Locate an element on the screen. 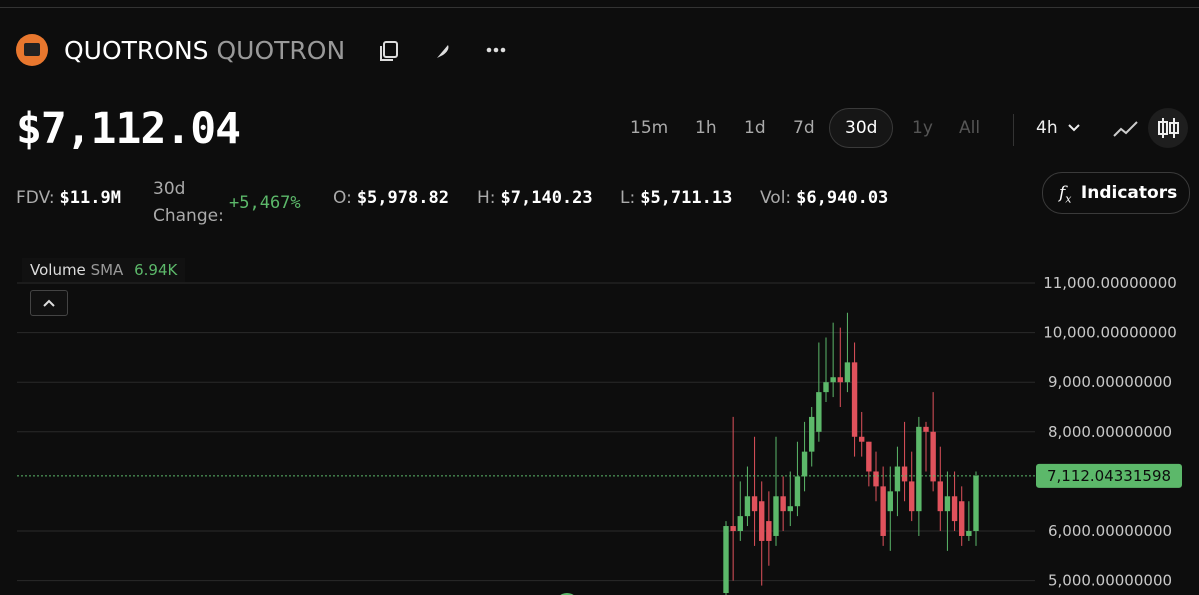  y-tick-label: 8,000.00000000 is located at coordinates (1110, 432).